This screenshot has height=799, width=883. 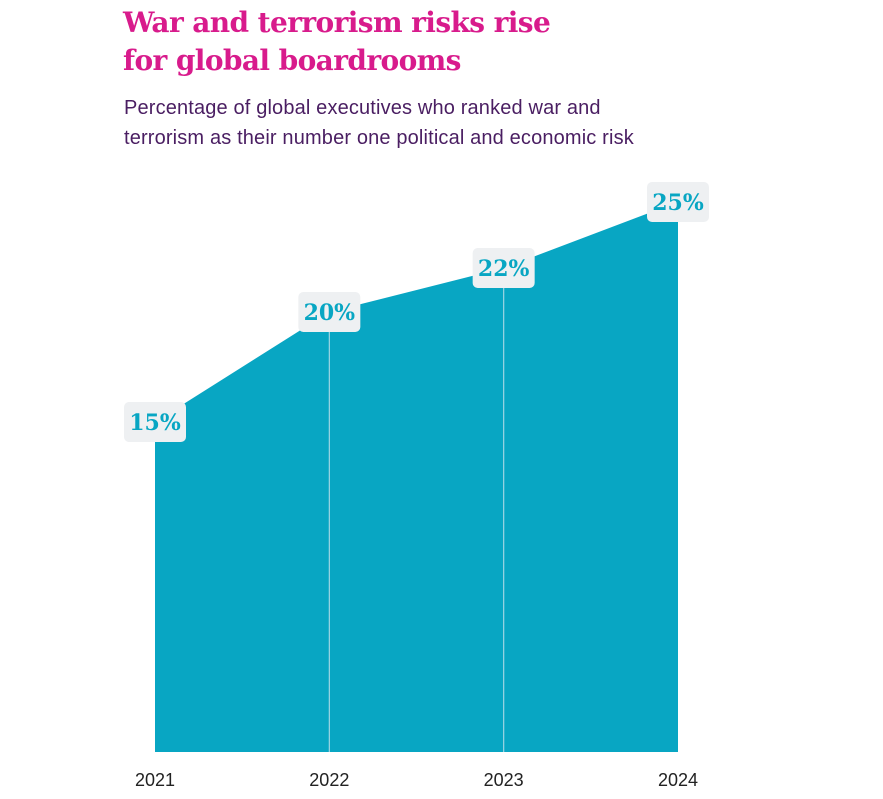 What do you see at coordinates (504, 780) in the screenshot?
I see `x-tick-label-2023: 2023` at bounding box center [504, 780].